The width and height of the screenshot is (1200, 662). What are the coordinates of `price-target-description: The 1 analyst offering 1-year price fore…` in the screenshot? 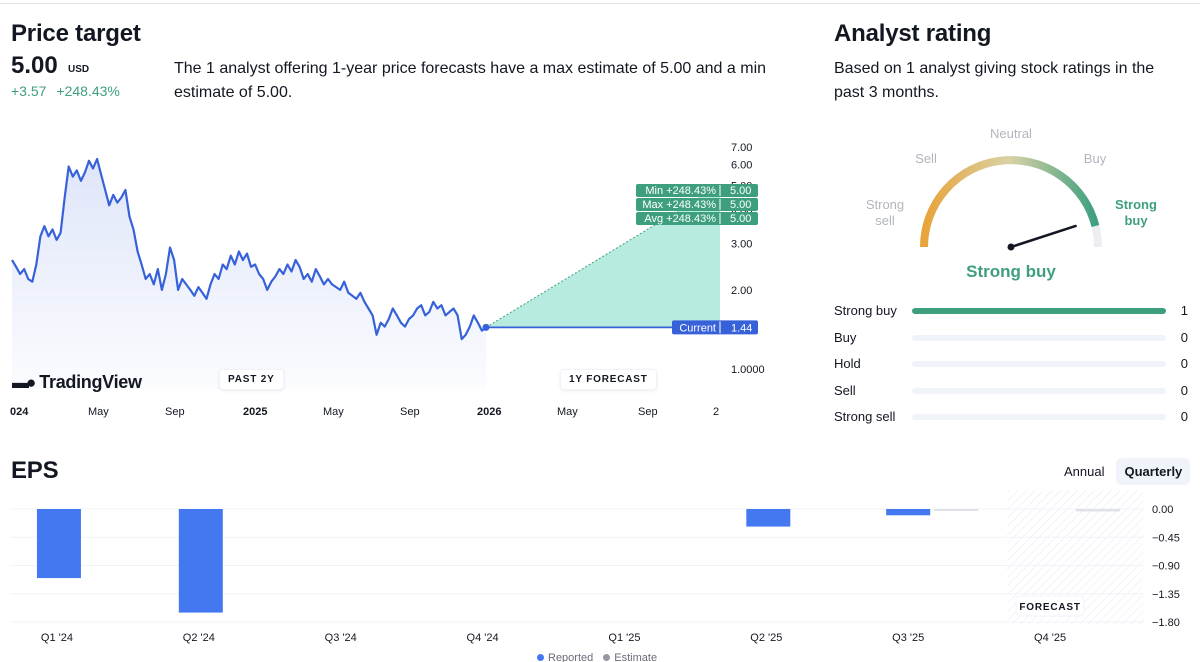 It's located at (470, 80).